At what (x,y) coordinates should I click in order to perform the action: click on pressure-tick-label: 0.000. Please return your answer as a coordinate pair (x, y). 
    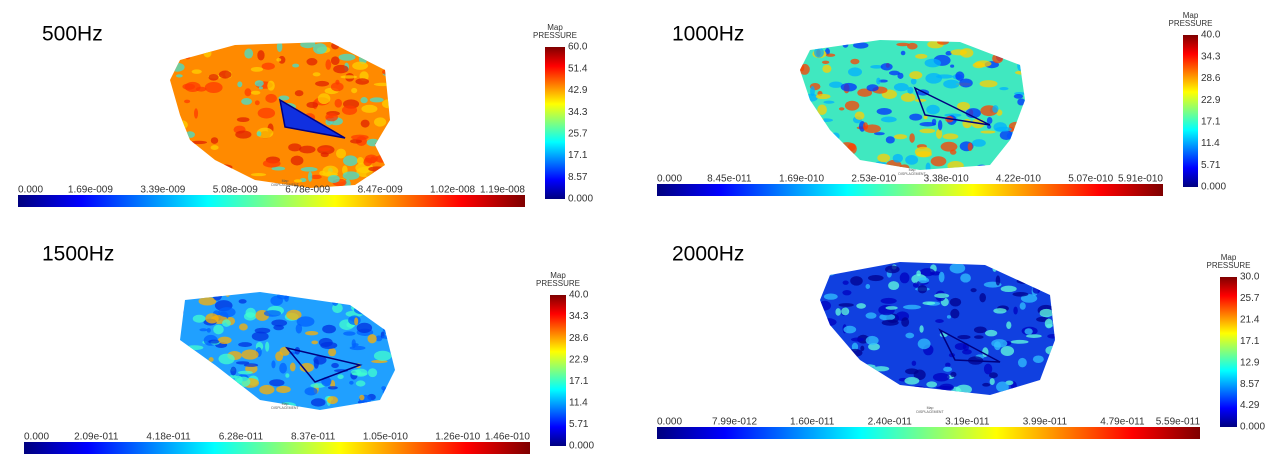
    Looking at the image, I should click on (1252, 427).